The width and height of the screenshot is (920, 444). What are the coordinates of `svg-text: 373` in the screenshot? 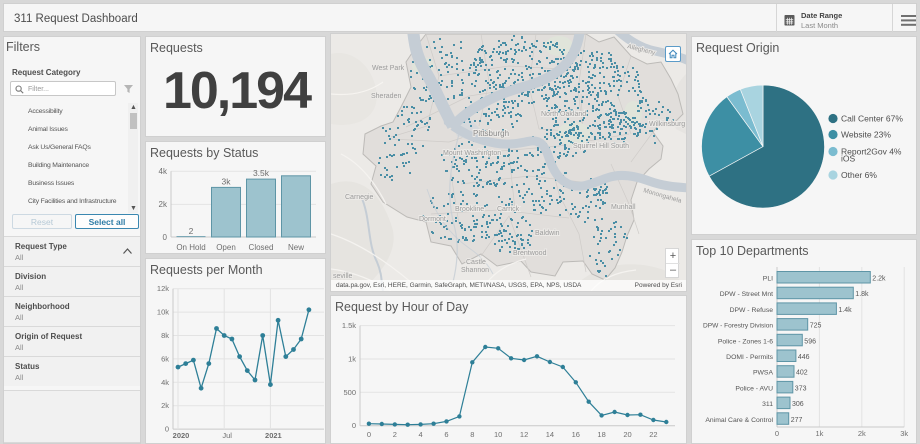 It's located at (801, 388).